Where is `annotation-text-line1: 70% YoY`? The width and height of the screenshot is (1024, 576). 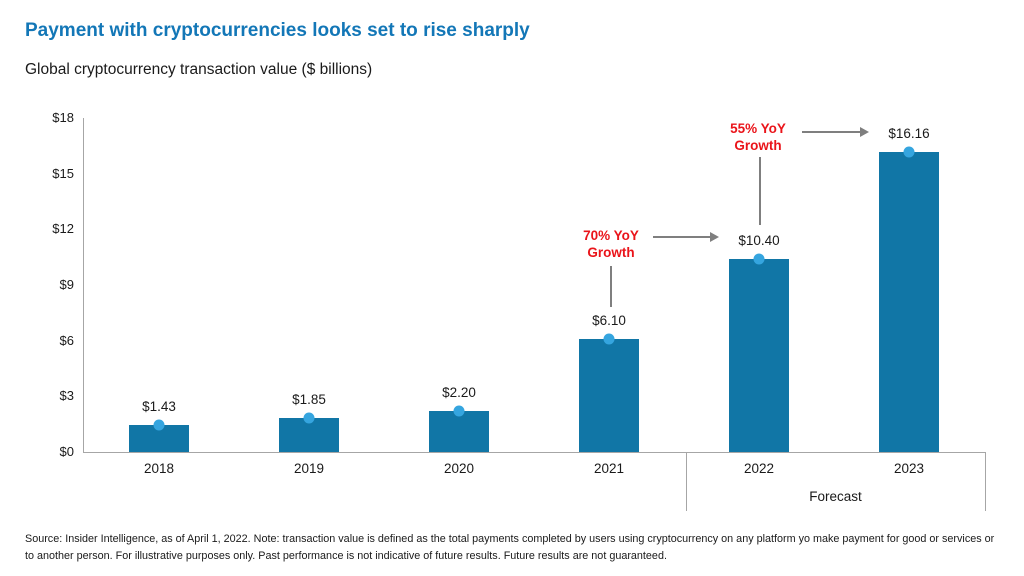
annotation-text-line1: 70% YoY is located at coordinates (611, 235).